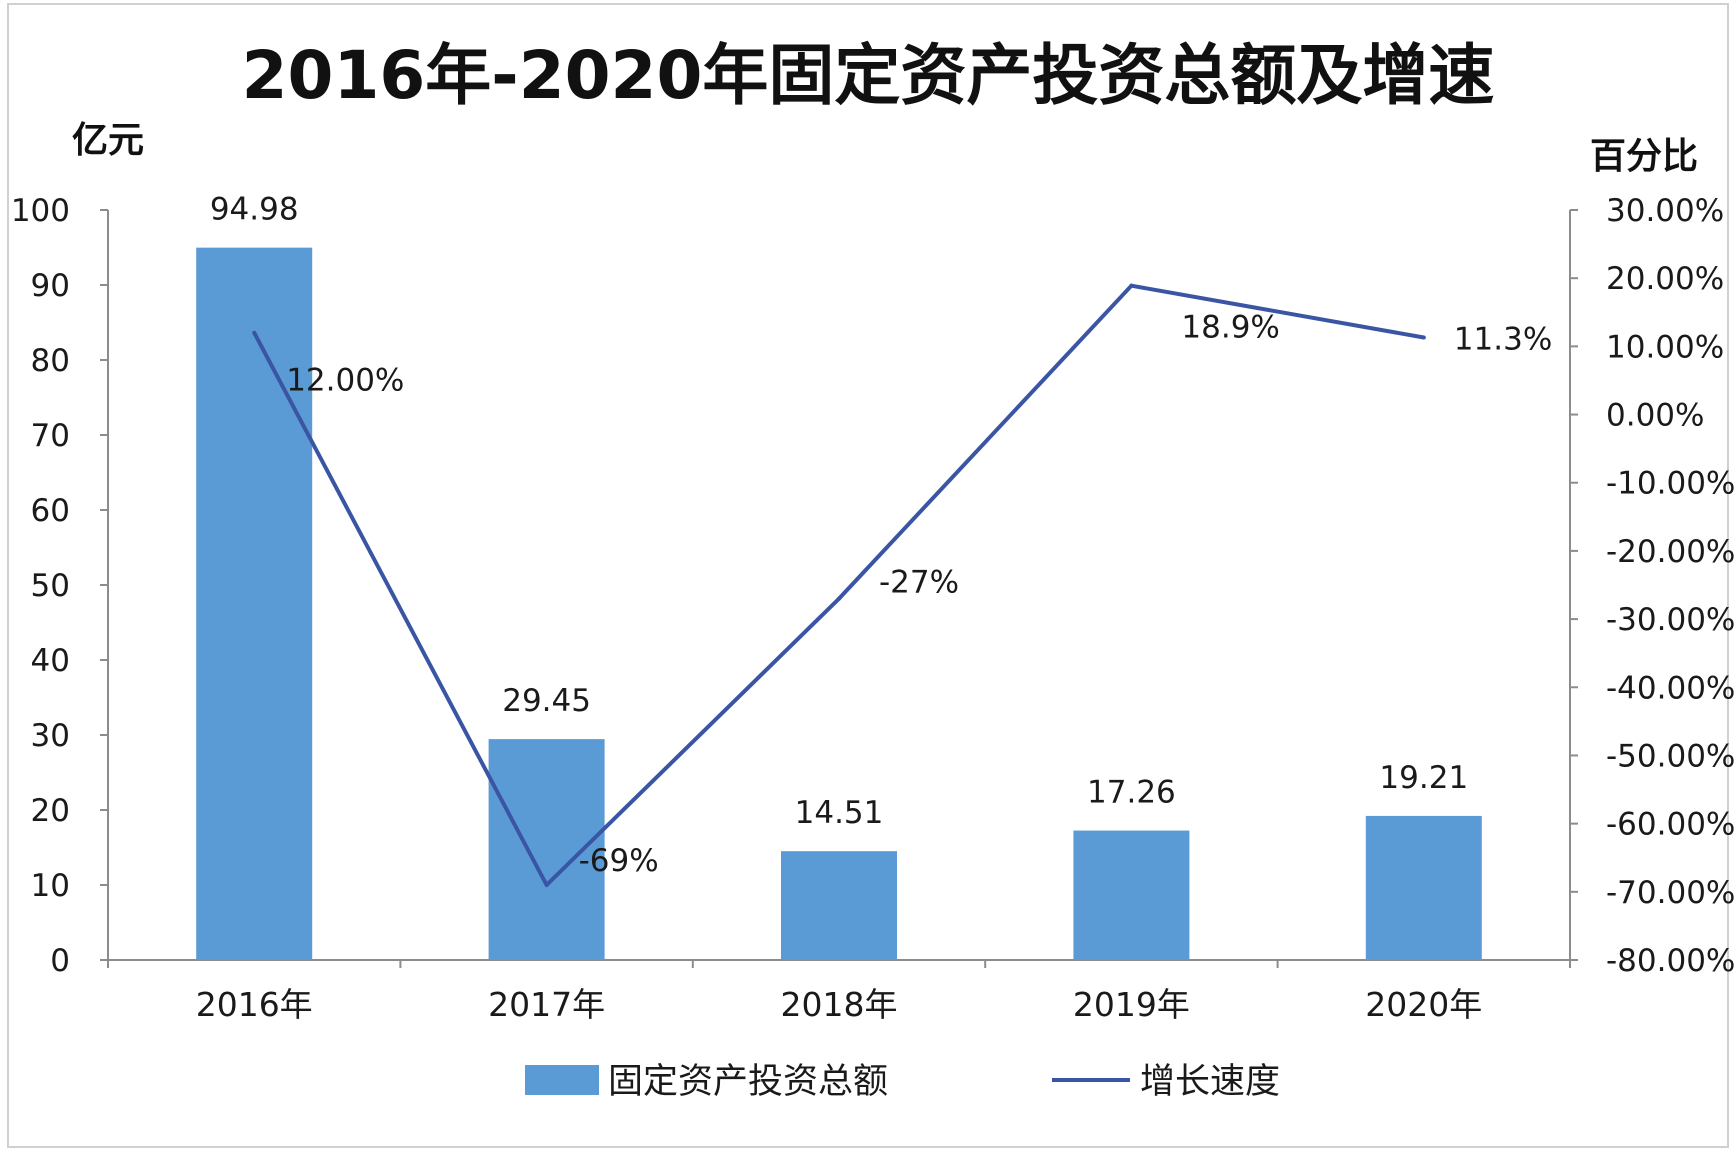 The height and width of the screenshot is (1155, 1736). Describe the element at coordinates (1670, 484) in the screenshot. I see `right-tick-label: -10.00%` at that location.